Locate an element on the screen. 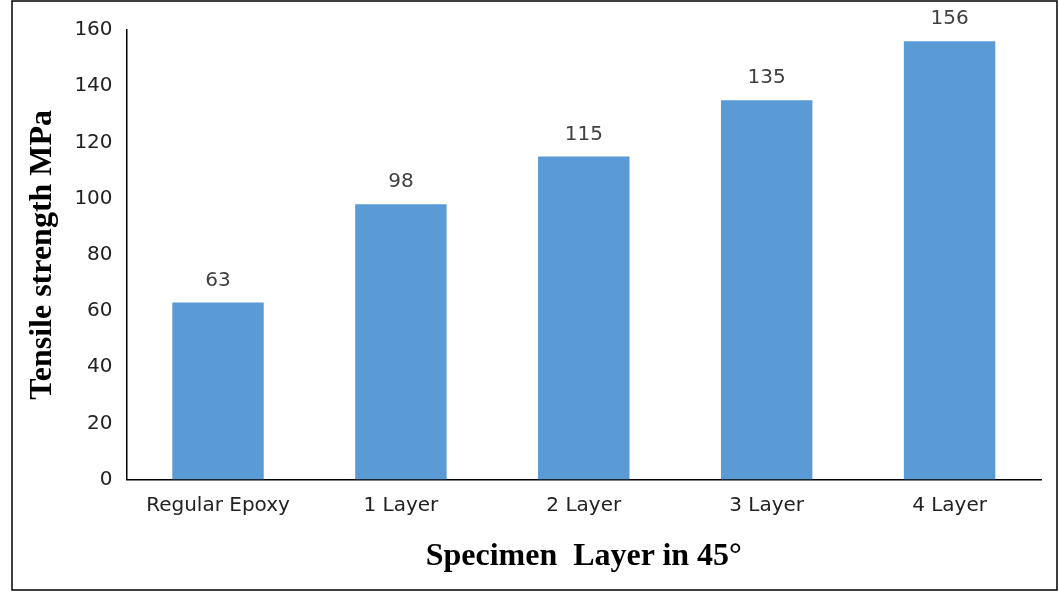 The height and width of the screenshot is (592, 1059). y-tick-label: 40 is located at coordinates (100, 365).